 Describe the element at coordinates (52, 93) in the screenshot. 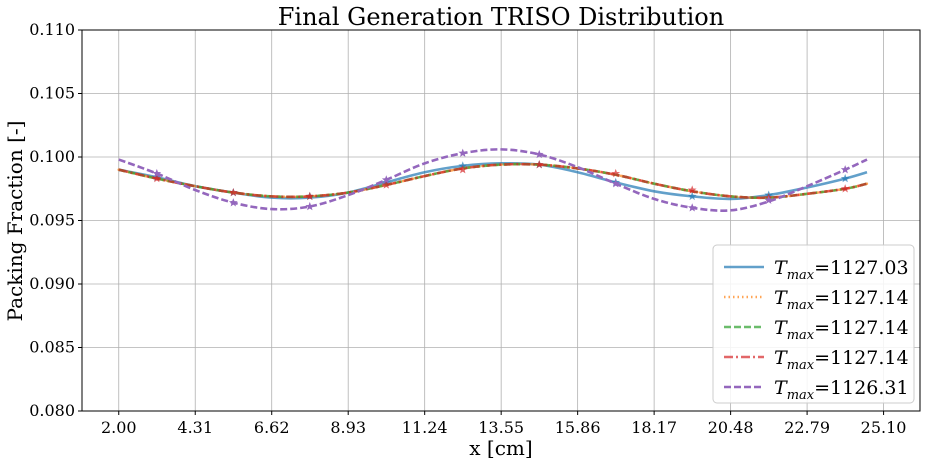

I see `y-tick-label: 0.105` at that location.